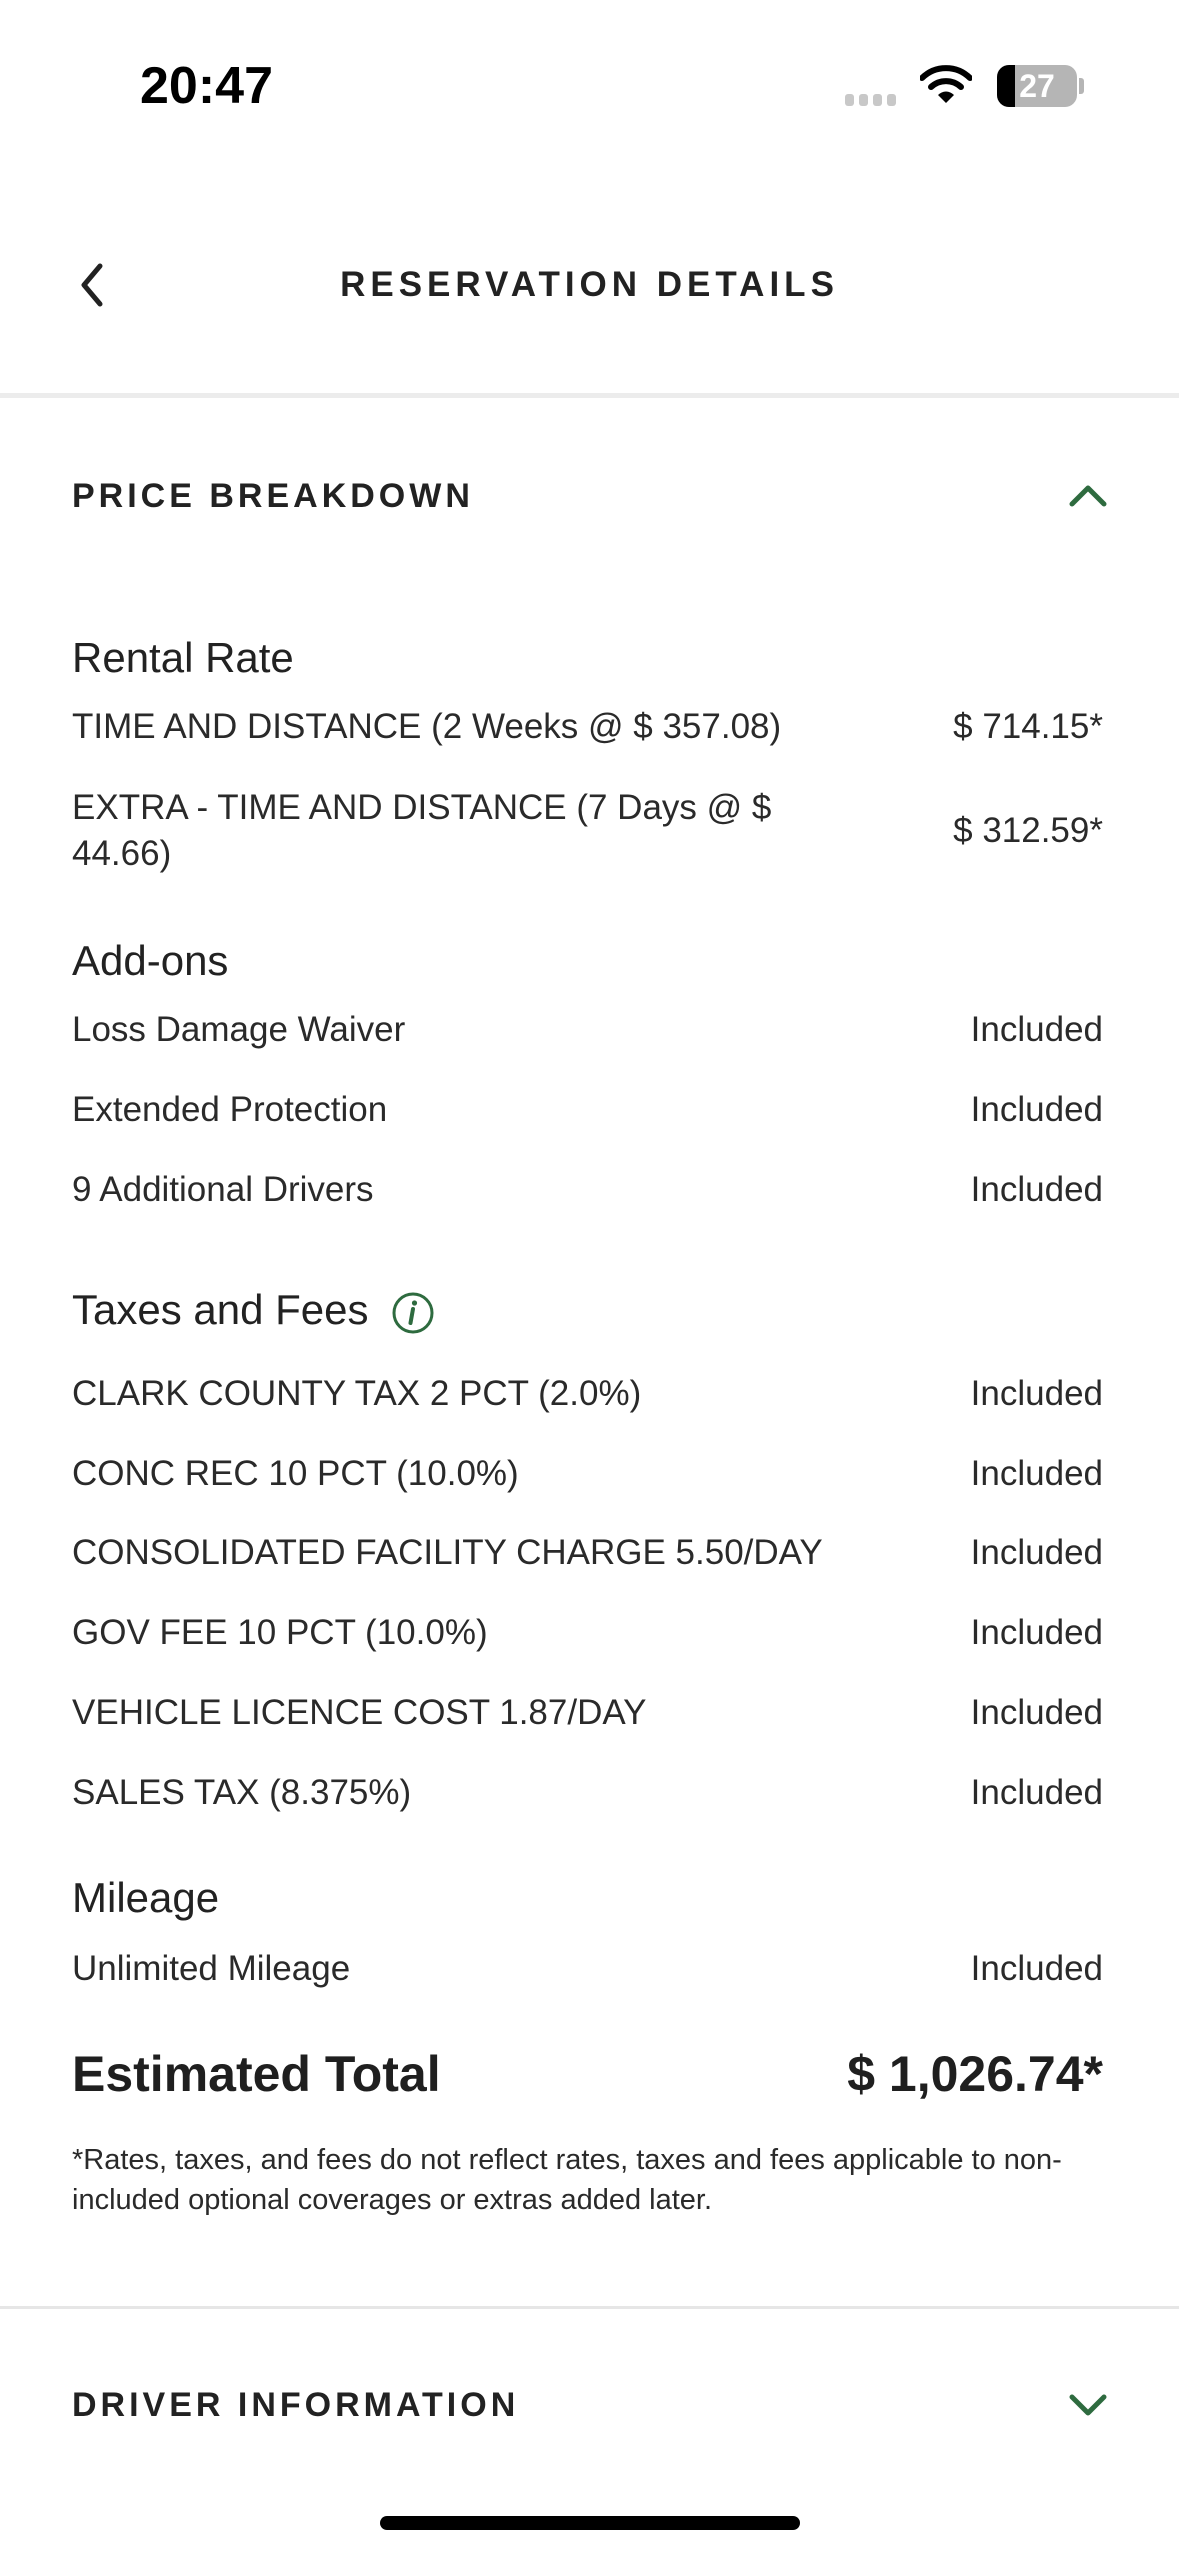 Image resolution: width=1179 pixels, height=2556 pixels. What do you see at coordinates (587, 1030) in the screenshot?
I see `addon-row: Loss Damage Waiver Included` at bounding box center [587, 1030].